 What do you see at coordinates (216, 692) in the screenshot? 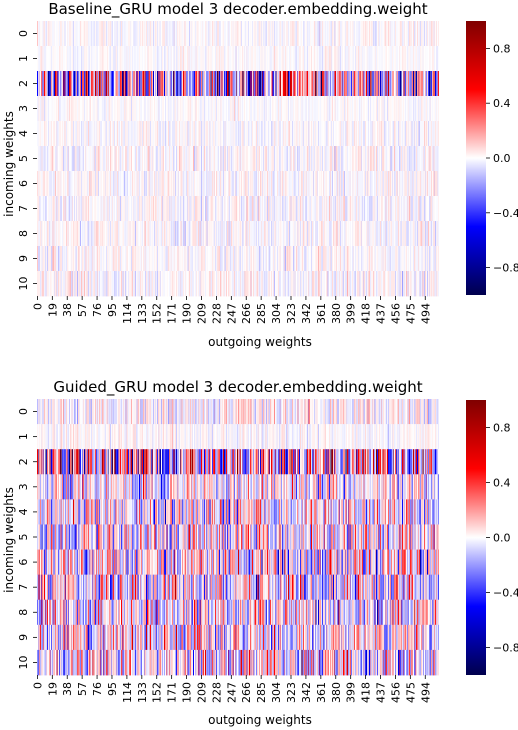
I see `x-tick-label: 228` at bounding box center [216, 692].